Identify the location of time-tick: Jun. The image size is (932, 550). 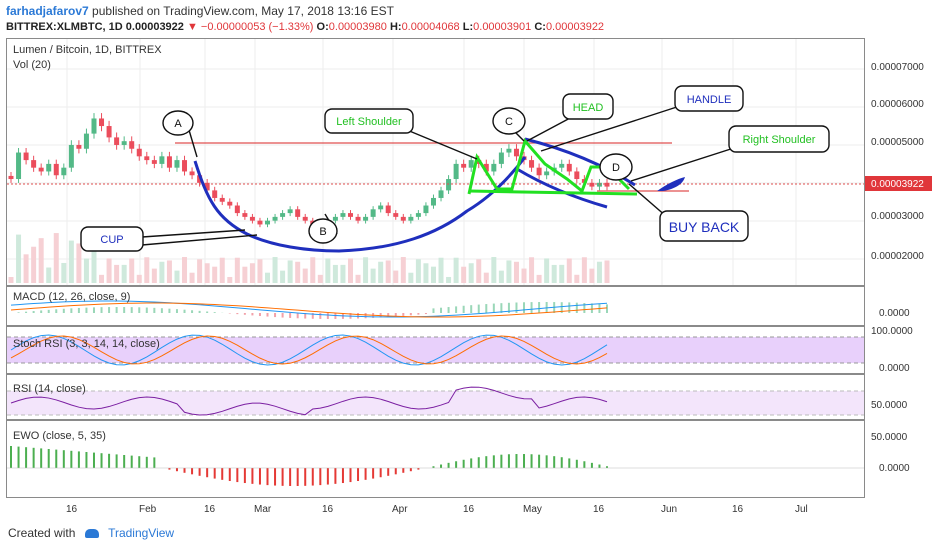
(669, 509).